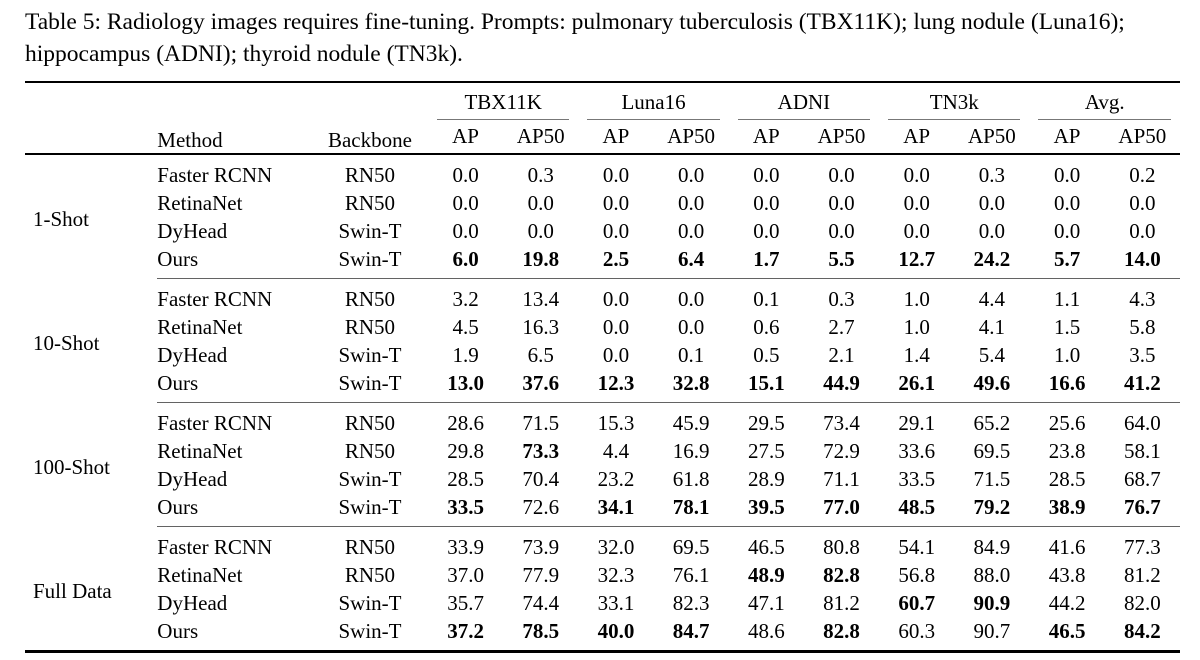 Image resolution: width=1200 pixels, height=660 pixels. What do you see at coordinates (841, 422) in the screenshot?
I see `value-cell: 73.4` at bounding box center [841, 422].